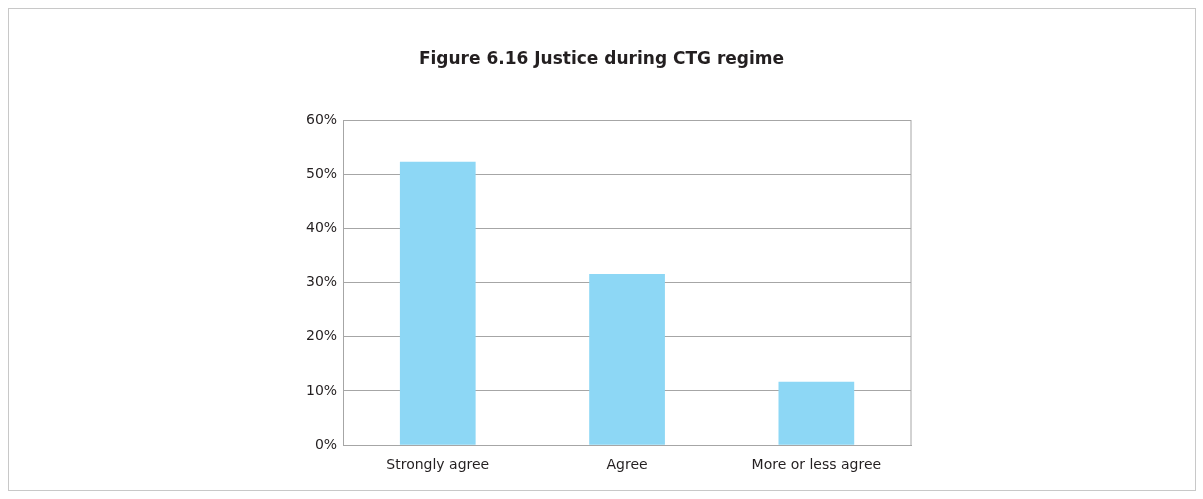 The width and height of the screenshot is (1203, 499). What do you see at coordinates (321, 281) in the screenshot?
I see `y-tick-label: 30%` at bounding box center [321, 281].